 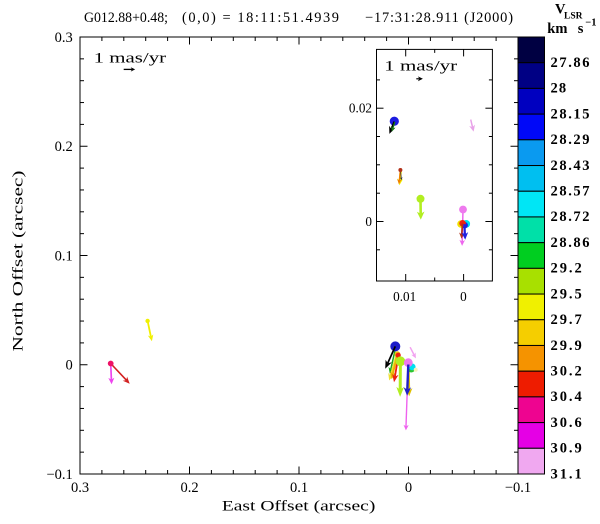 I want to click on svg-text: 28.43, so click(x=570, y=166).